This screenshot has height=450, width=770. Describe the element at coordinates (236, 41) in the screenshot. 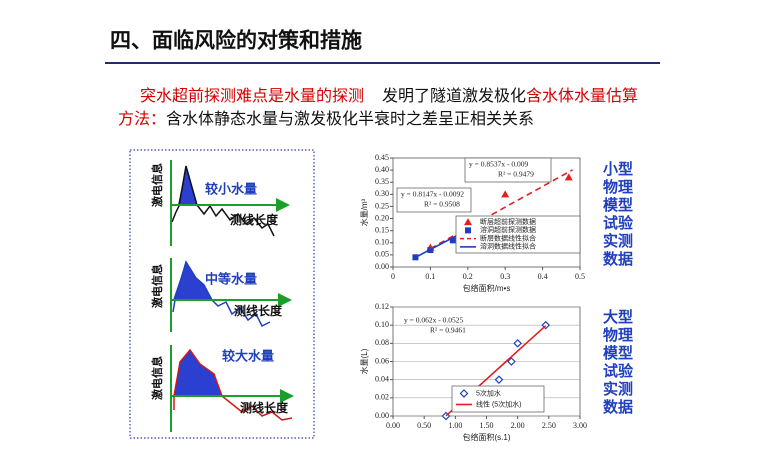

I see `slide-title: 四、面临风险的对策和措施` at that location.